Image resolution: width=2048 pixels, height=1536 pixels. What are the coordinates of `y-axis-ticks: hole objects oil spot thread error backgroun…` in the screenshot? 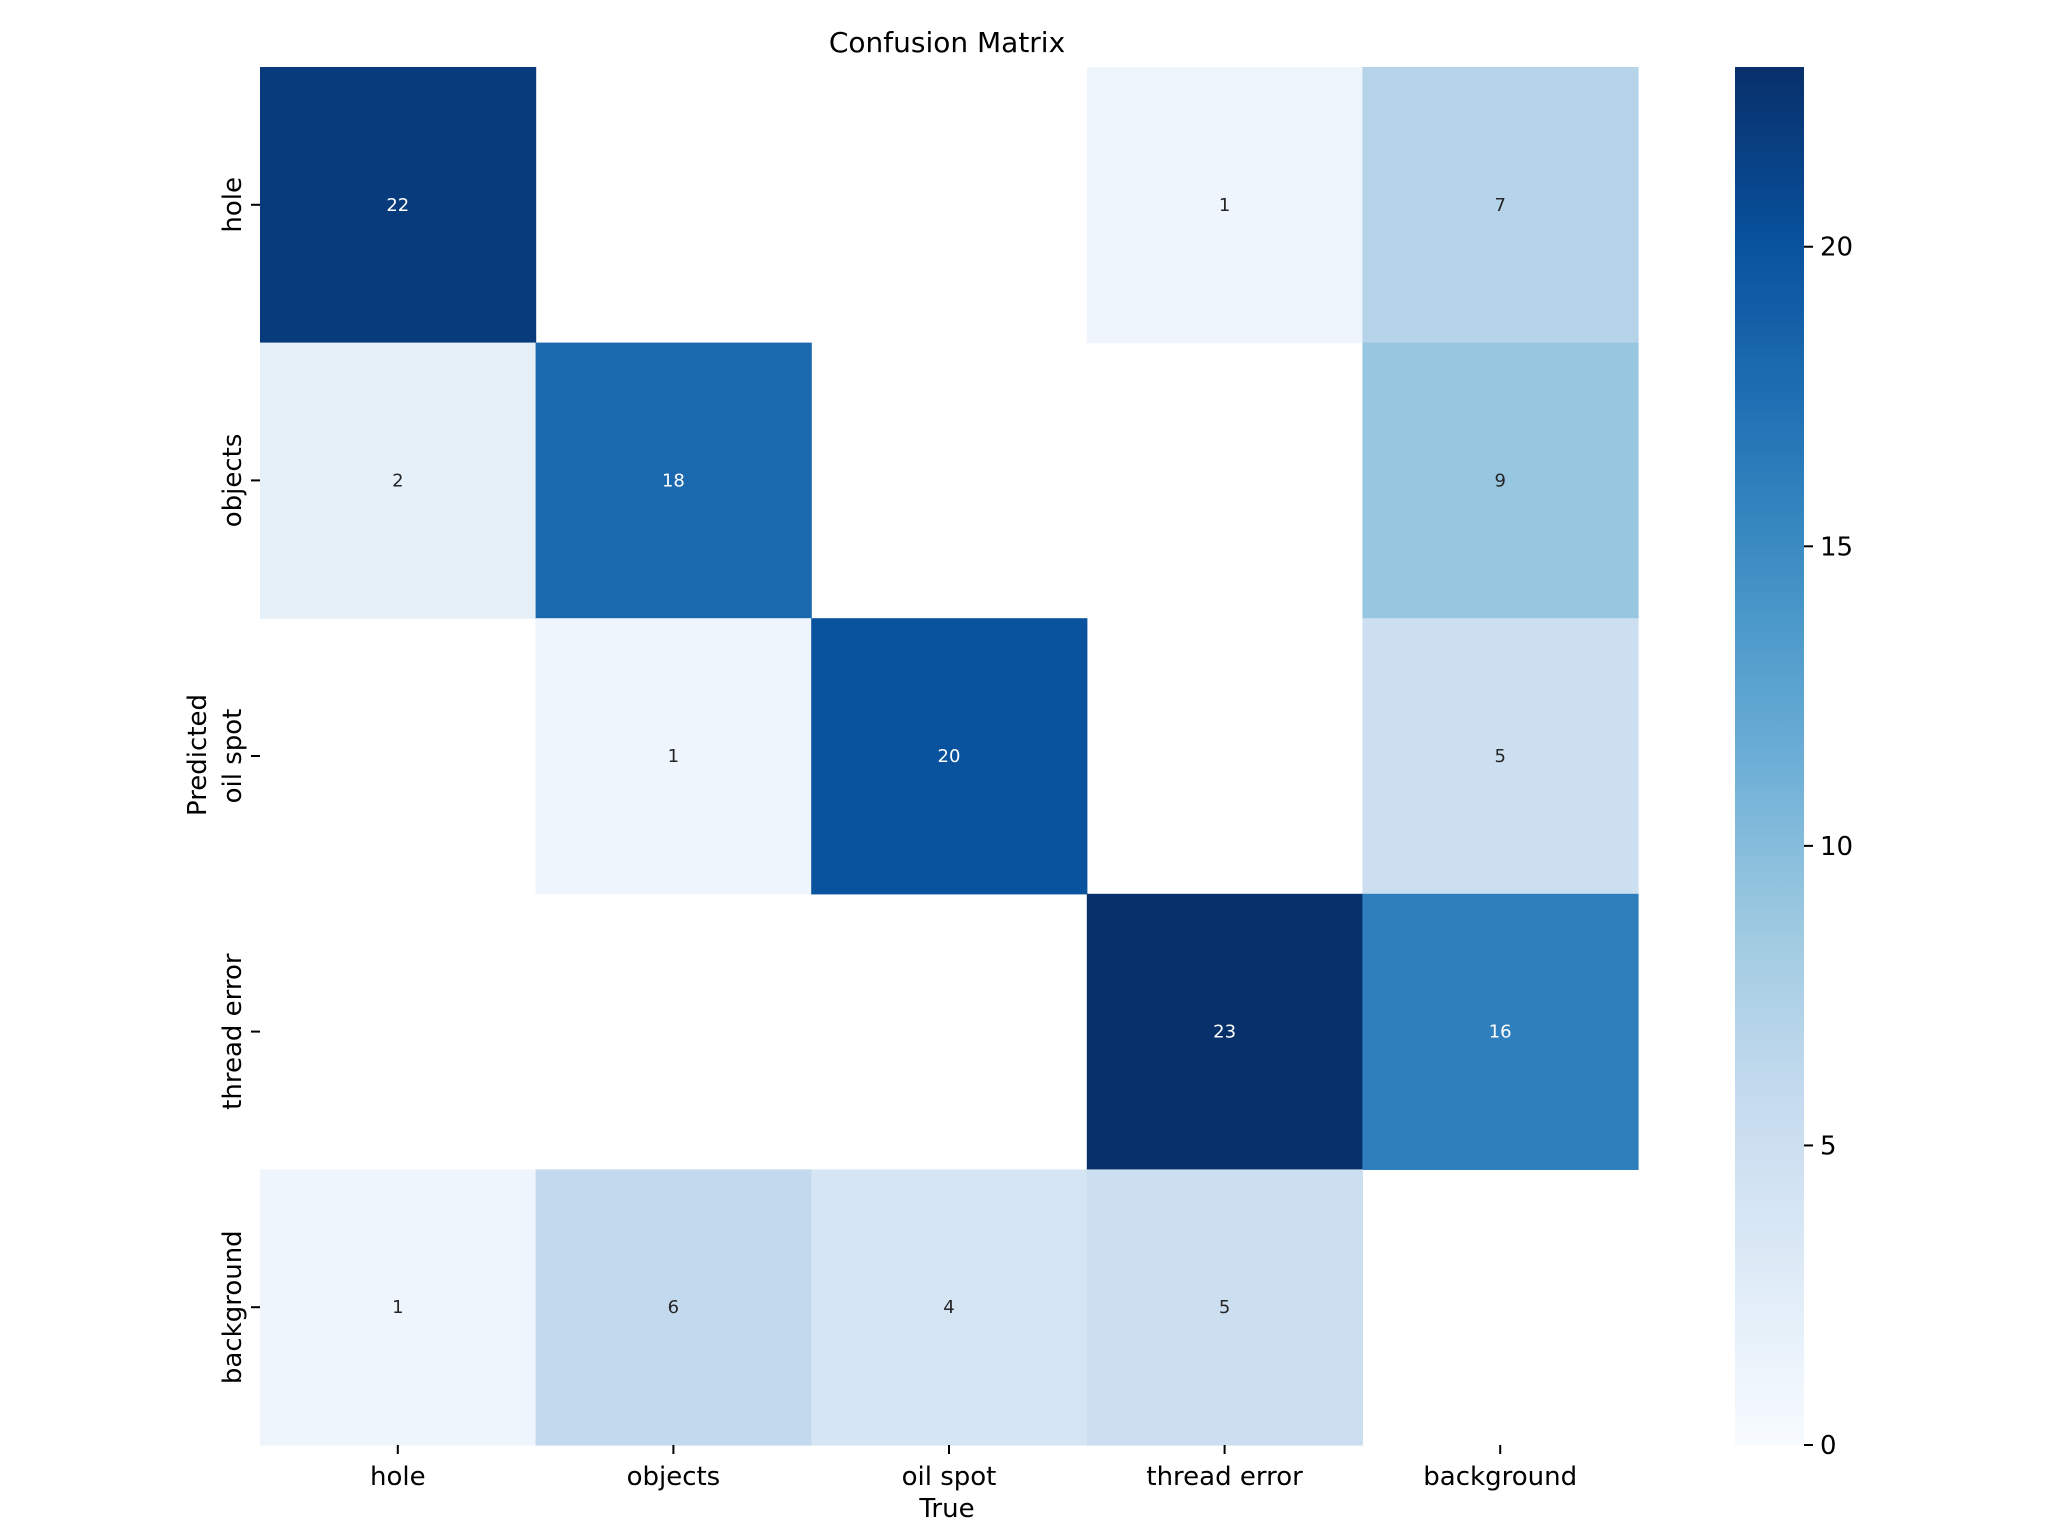 It's located at (239, 780).